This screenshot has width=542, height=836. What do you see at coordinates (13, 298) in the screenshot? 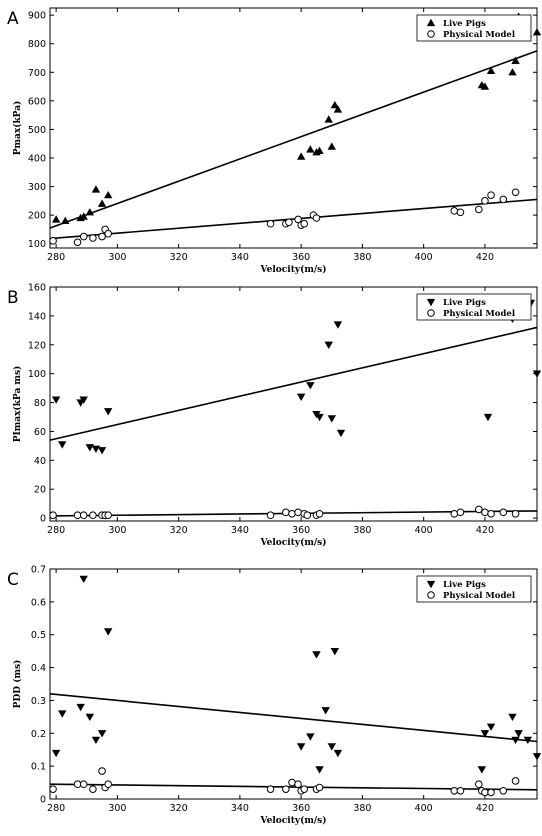
I see `panel-letter: B` at bounding box center [13, 298].